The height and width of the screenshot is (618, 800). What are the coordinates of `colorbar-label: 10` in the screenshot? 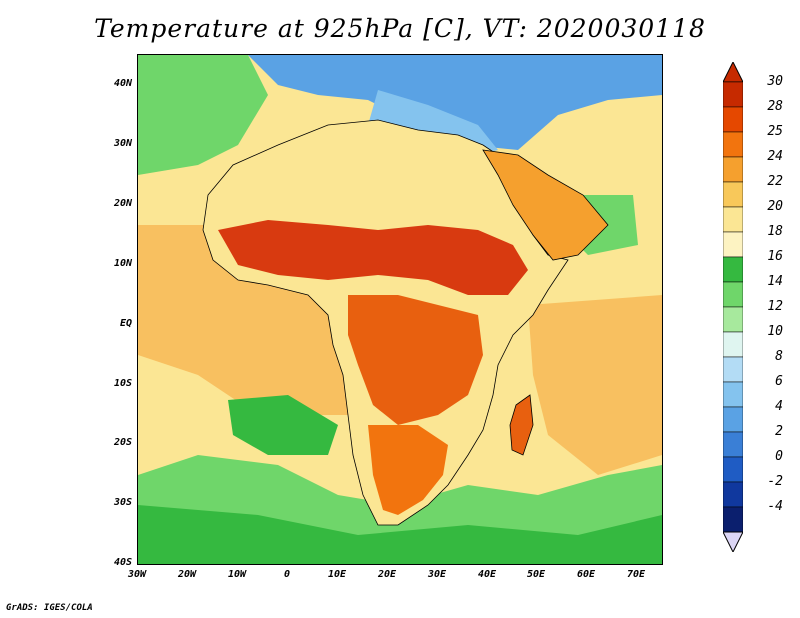 It's located at (775, 331).